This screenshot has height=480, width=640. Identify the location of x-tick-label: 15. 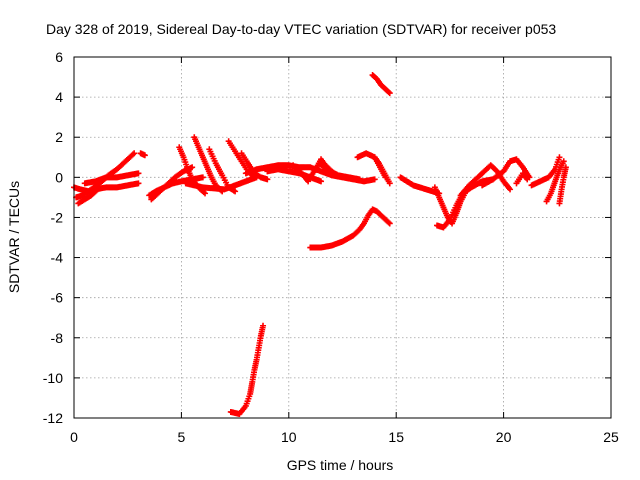
(396, 437).